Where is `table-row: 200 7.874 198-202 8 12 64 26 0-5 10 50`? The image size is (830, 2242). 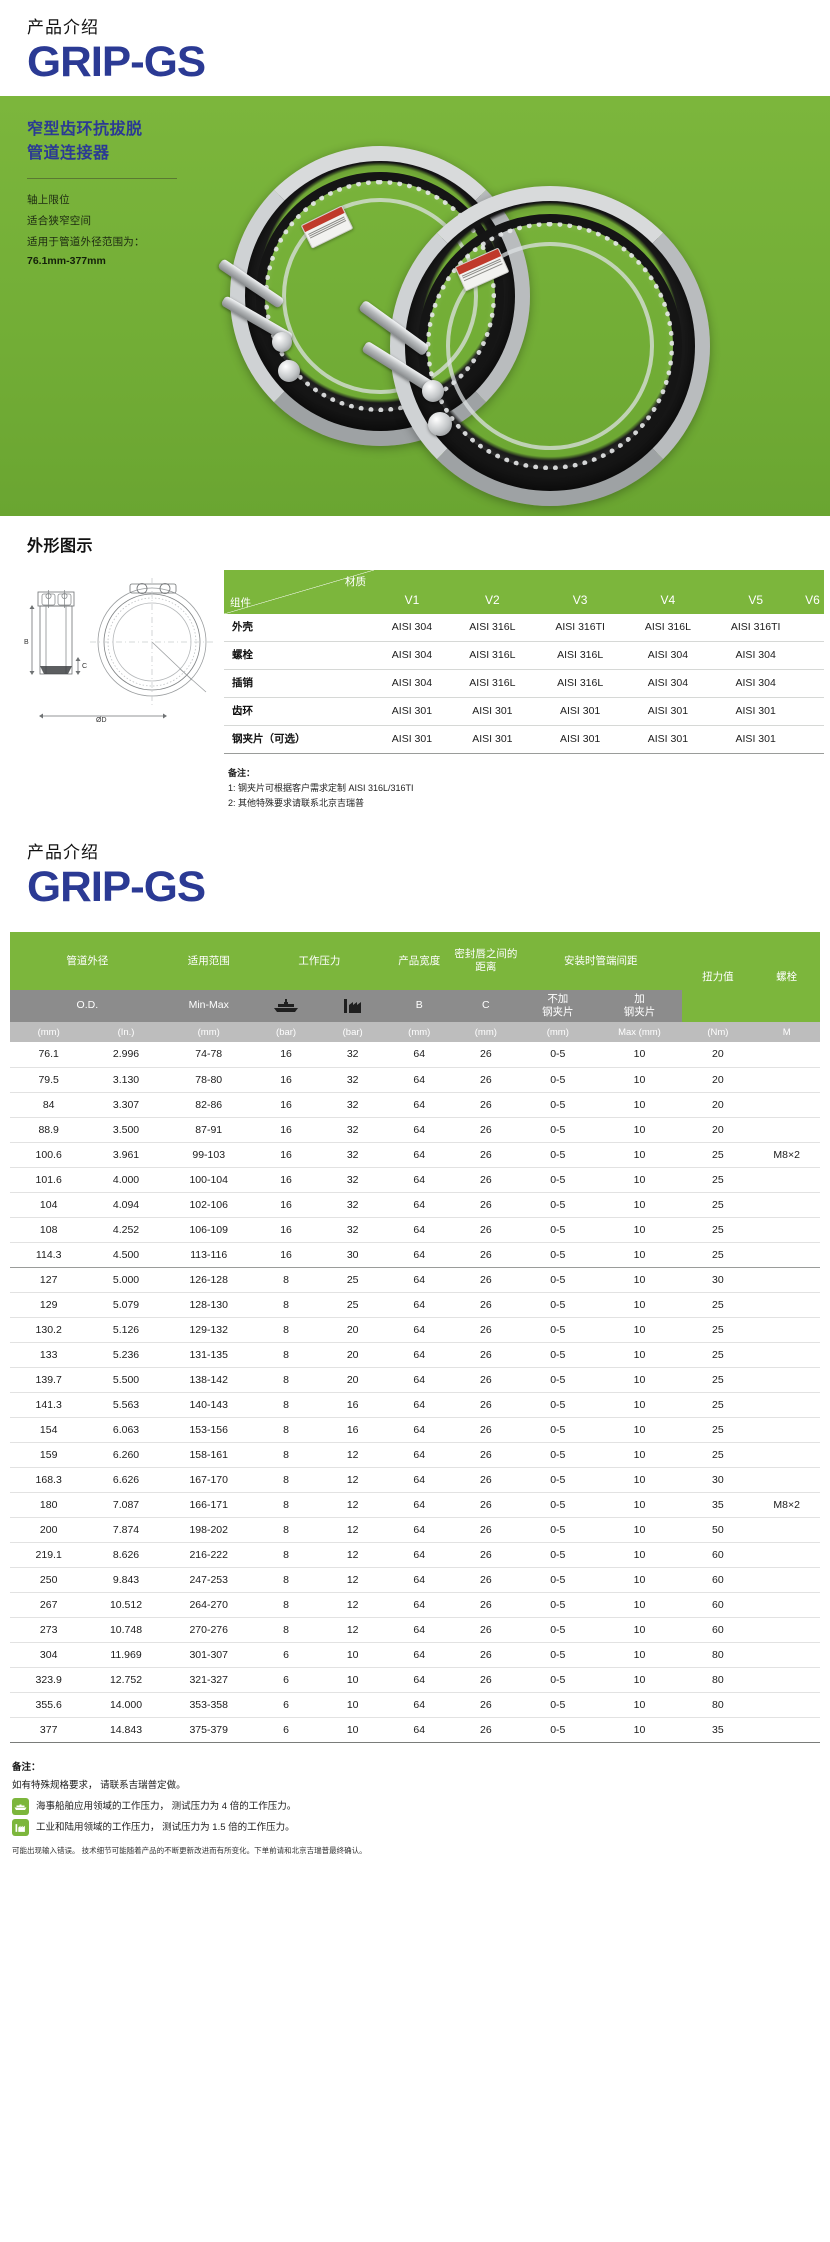
table-row: 200 7.874 198-202 8 12 64 26 0-5 10 50 is located at coordinates (415, 1530).